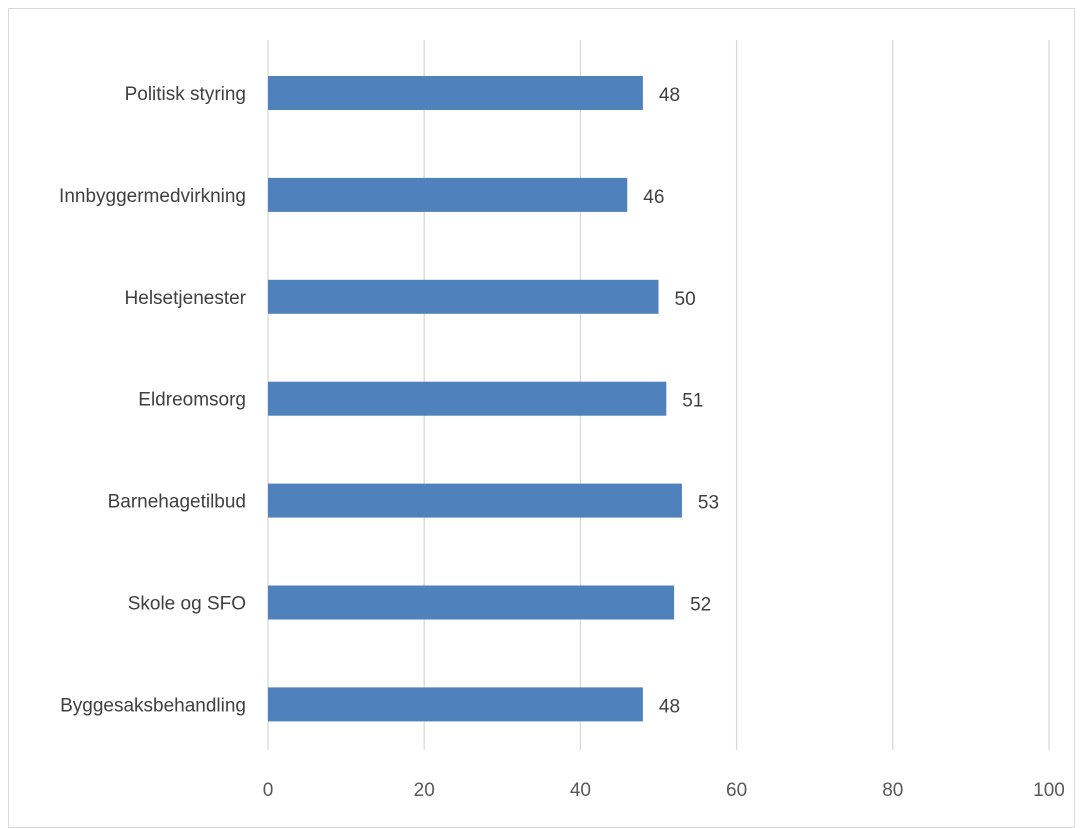  What do you see at coordinates (192, 400) in the screenshot?
I see `category-label: Eldreomsorg` at bounding box center [192, 400].